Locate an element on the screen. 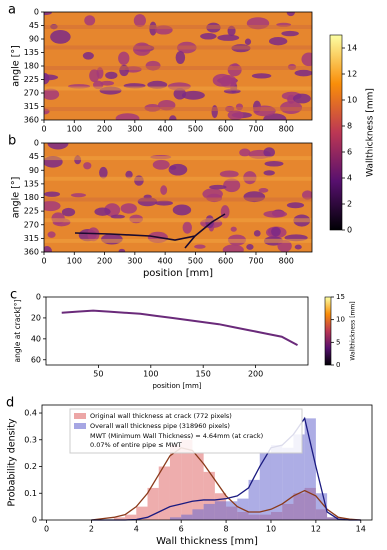  x-tick-label: 600 is located at coordinates (225, 129).